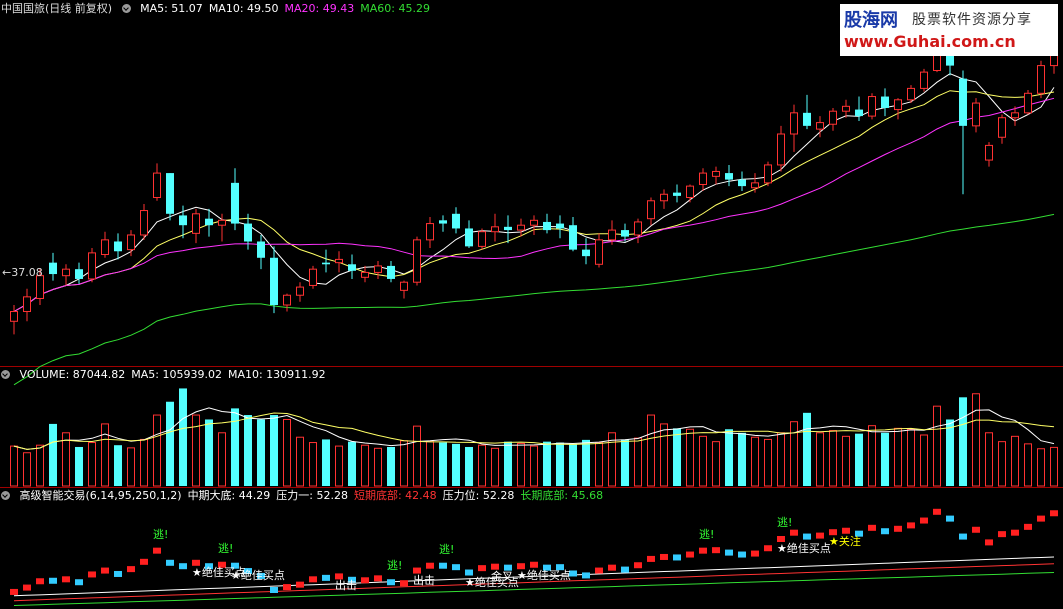 The image size is (1063, 609). What do you see at coordinates (949, 30) in the screenshot?
I see `site-logo: 股海网 股票软件资源分享 www.Guhai.com.cn` at bounding box center [949, 30].